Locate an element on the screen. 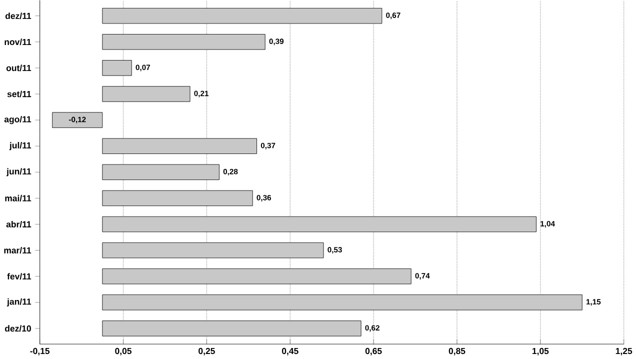  y-tick-label: mar/11 is located at coordinates (18, 250).